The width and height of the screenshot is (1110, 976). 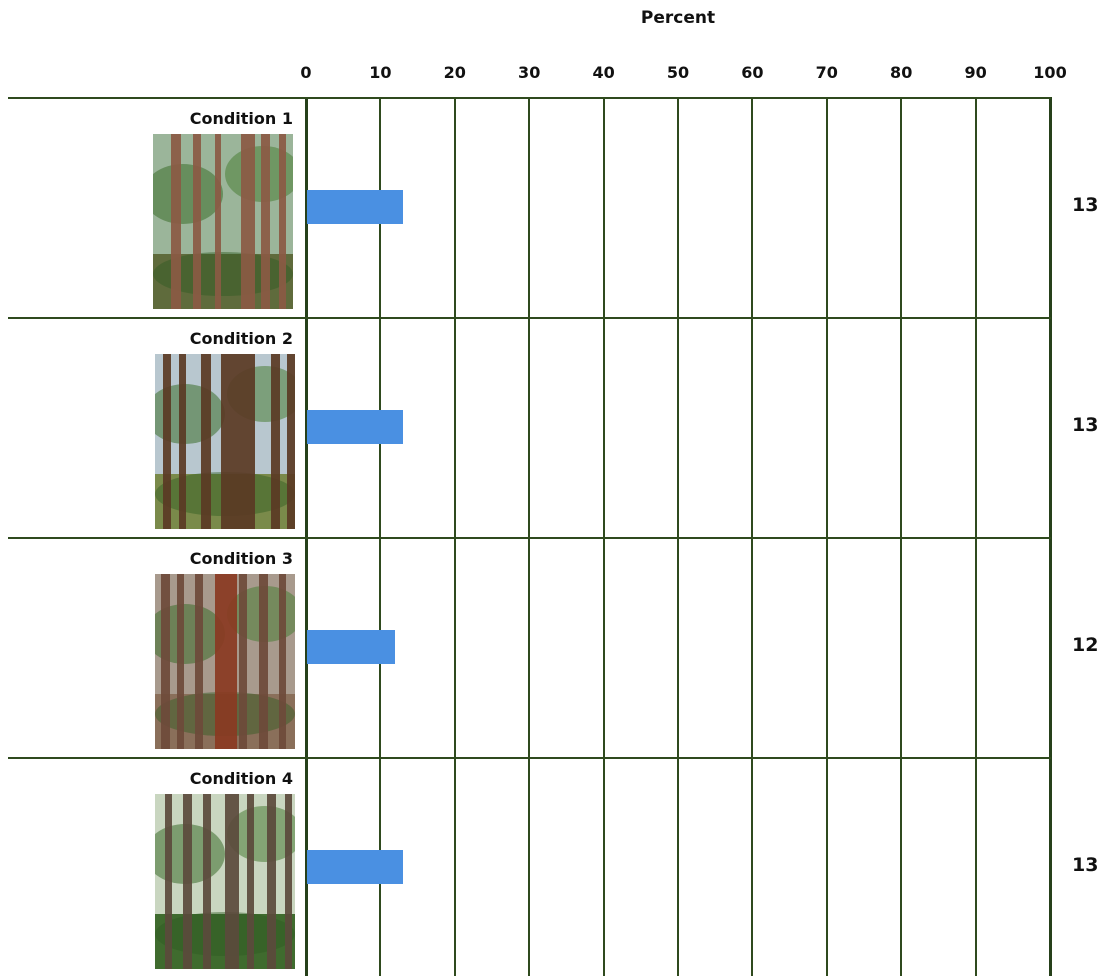 I want to click on tick-label: 40, so click(x=603, y=72).